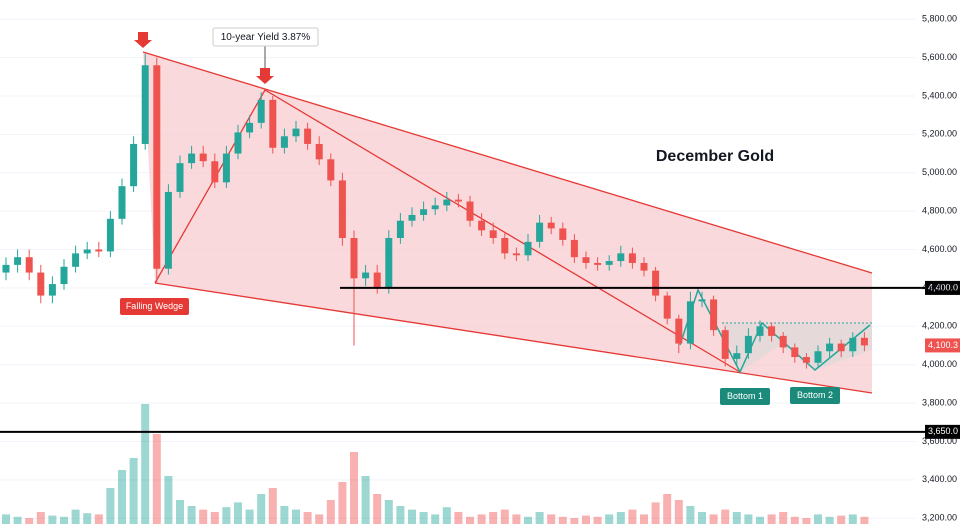  Describe the element at coordinates (939, 57) in the screenshot. I see `y-tick-label: 5,600.00` at that location.